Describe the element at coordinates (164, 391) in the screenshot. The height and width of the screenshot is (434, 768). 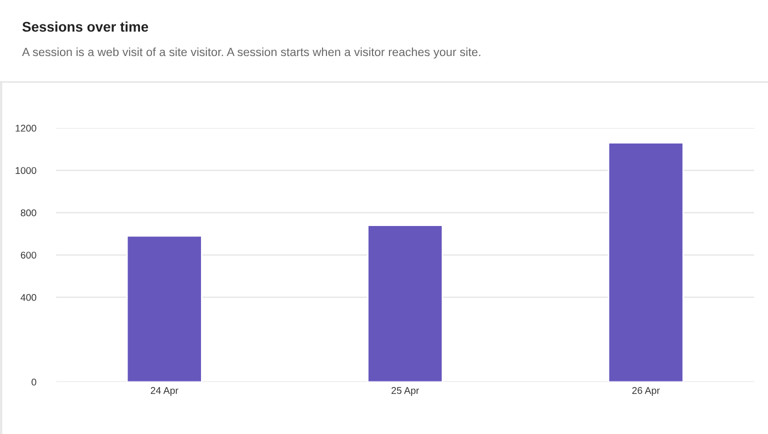
I see `x-tick-label: 24 Apr` at that location.